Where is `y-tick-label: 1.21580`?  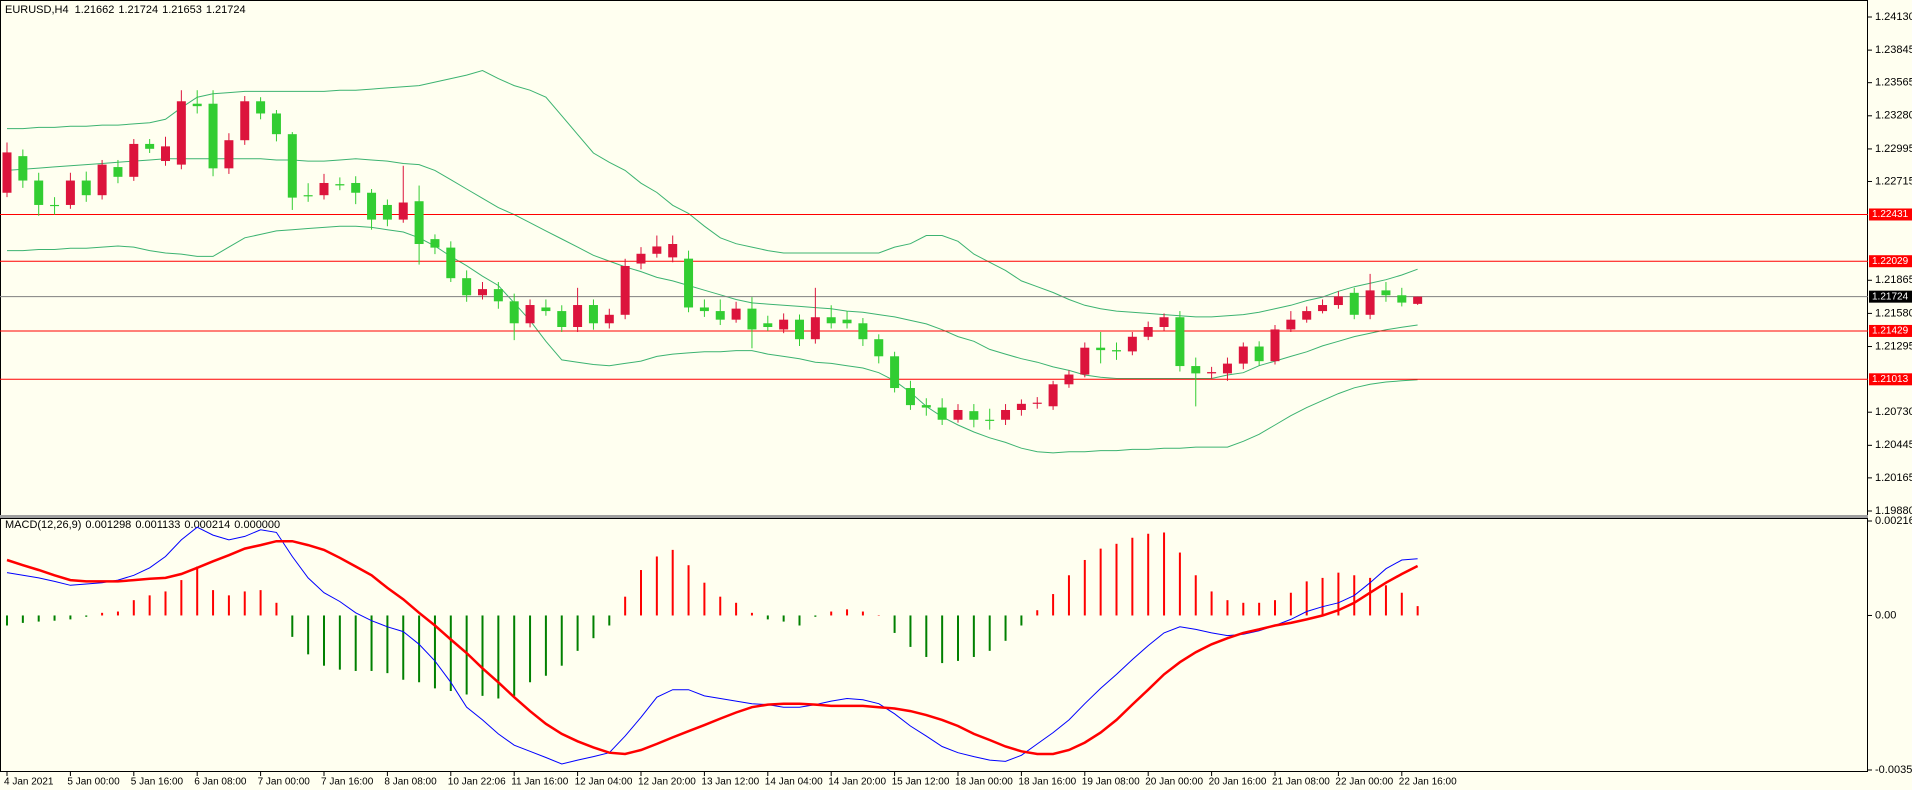
y-tick-label: 1.21580 is located at coordinates (1893, 313).